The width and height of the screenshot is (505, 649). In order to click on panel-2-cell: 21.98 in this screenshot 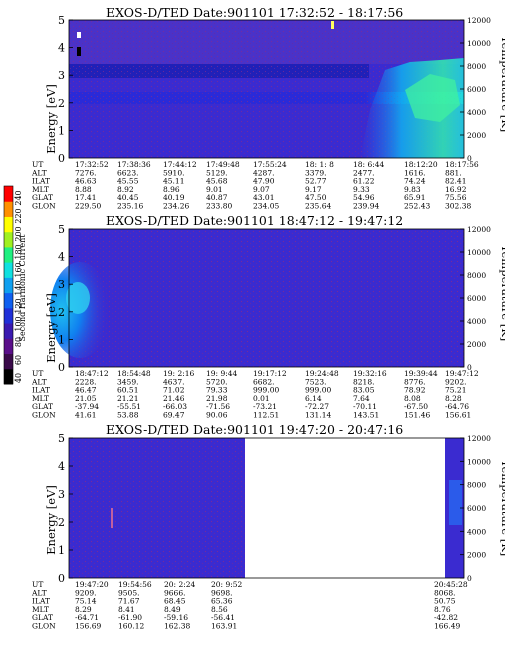, I will do `click(217, 398)`.